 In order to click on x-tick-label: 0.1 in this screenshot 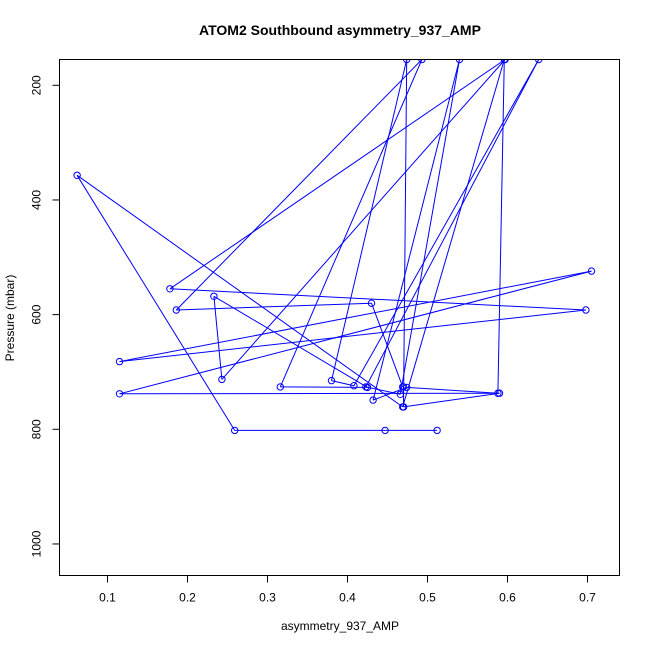, I will do `click(107, 598)`.